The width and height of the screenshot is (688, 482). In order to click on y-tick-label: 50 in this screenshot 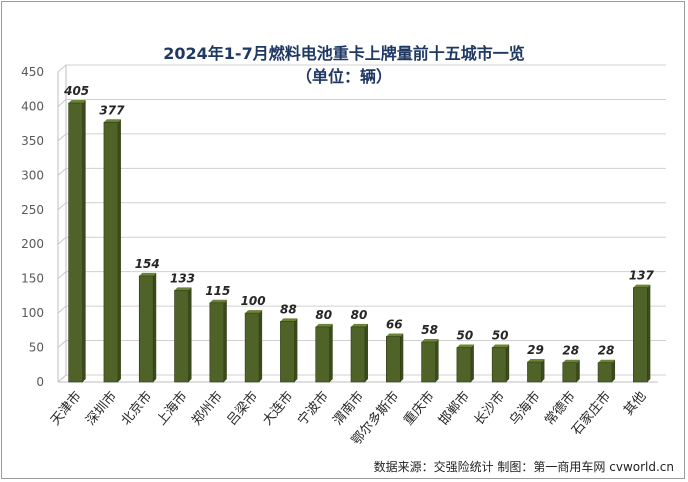, I will do `click(36, 348)`.